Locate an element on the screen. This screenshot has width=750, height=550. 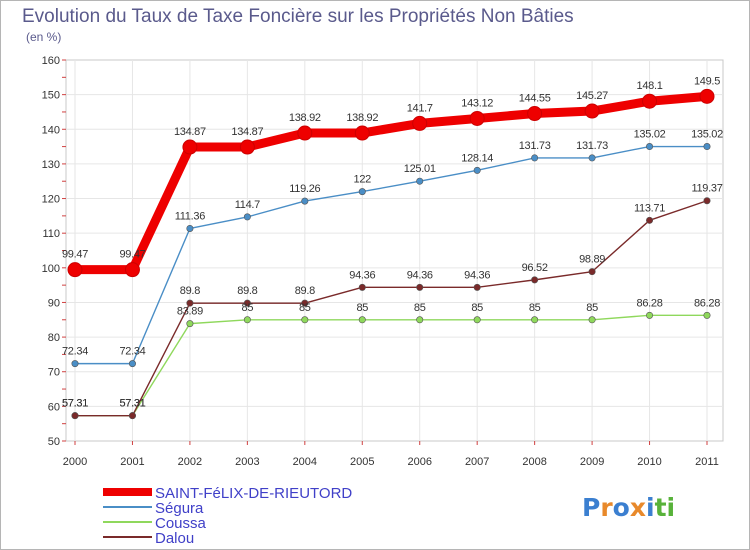
y-tick-label: 160 is located at coordinates (51, 61).